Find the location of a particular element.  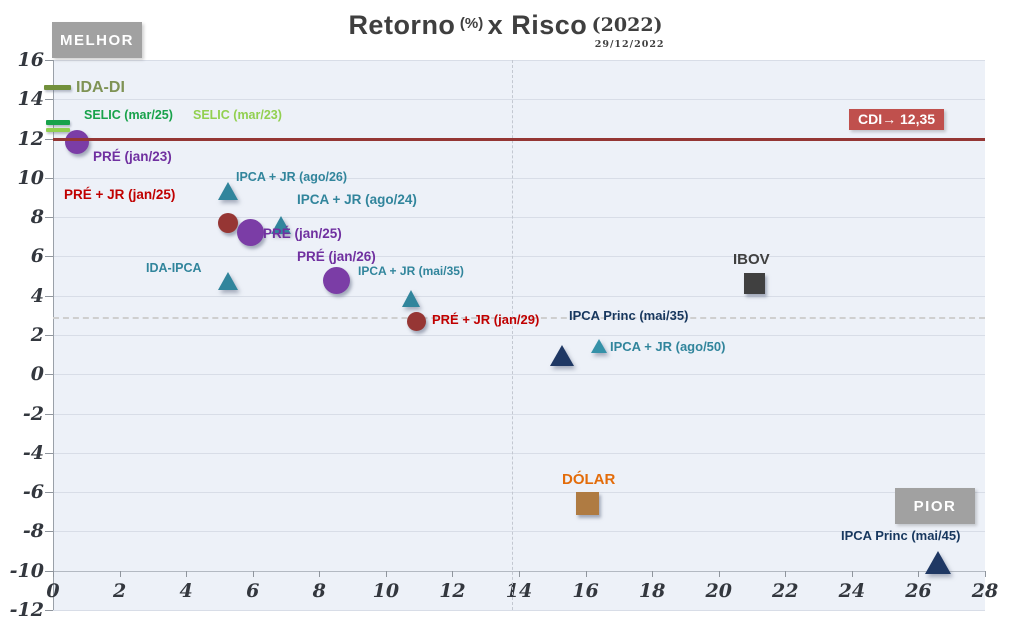

label-ipca-princ-mai-45: IPCA Princ (mai/45) is located at coordinates (901, 535).